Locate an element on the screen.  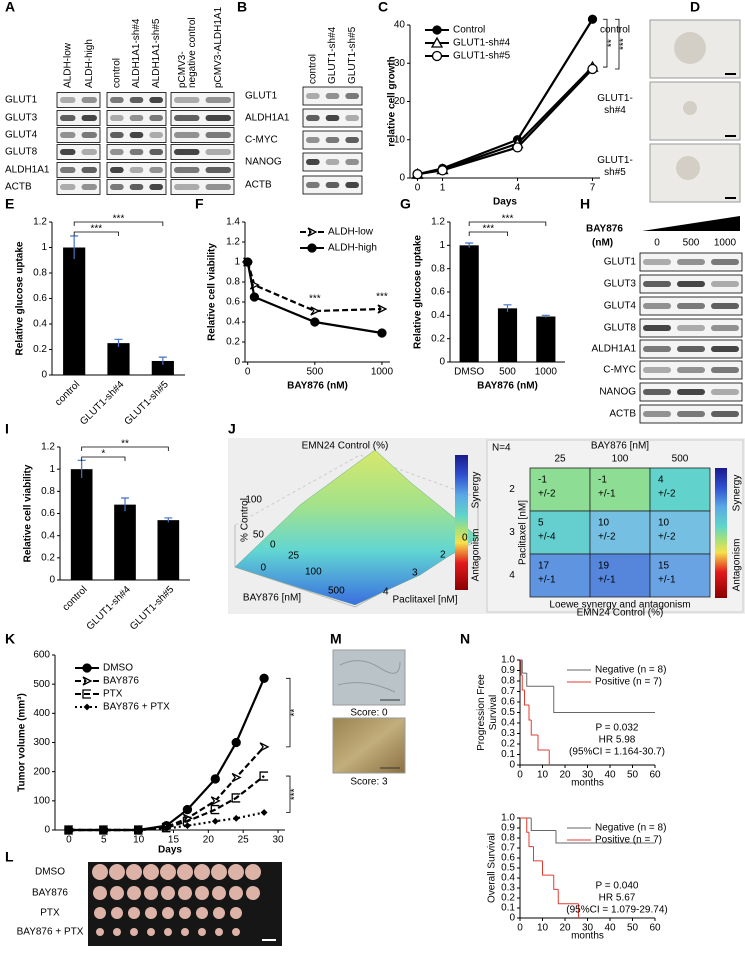
cell-error: +/-4 is located at coordinates (547, 537).